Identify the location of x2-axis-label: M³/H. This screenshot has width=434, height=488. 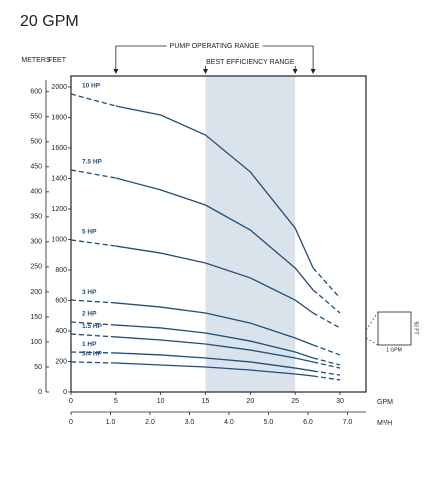
(384, 423).